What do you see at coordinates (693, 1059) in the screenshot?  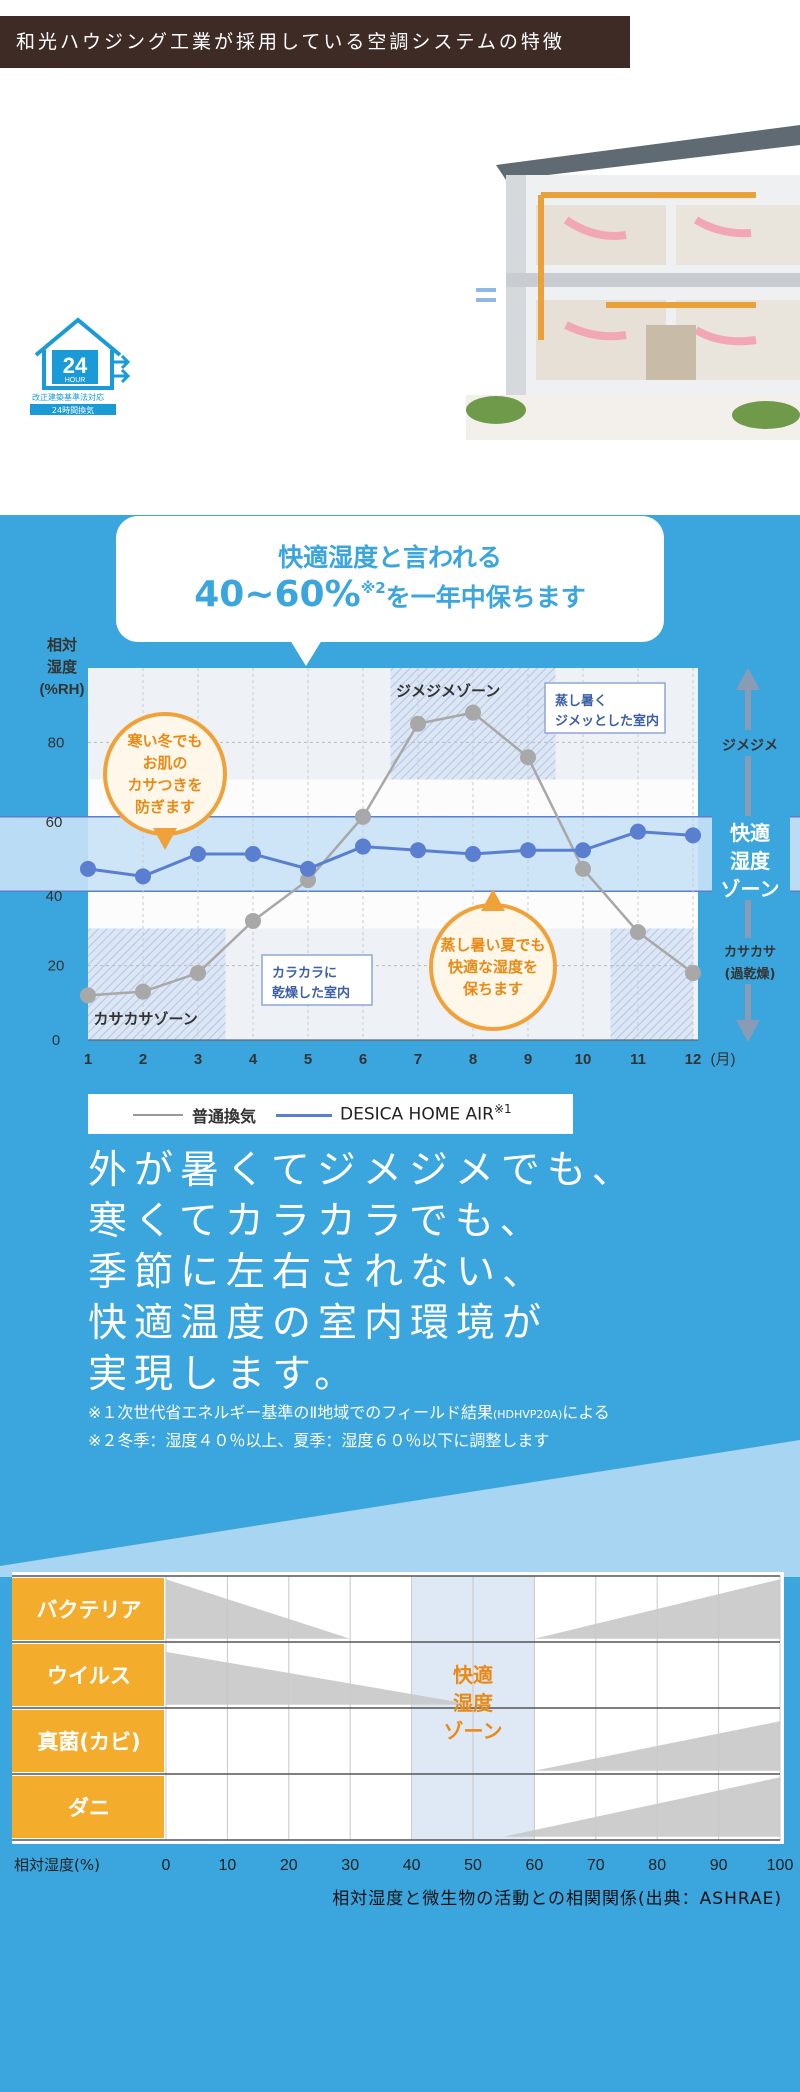 I see `x-tick-12: 12` at bounding box center [693, 1059].